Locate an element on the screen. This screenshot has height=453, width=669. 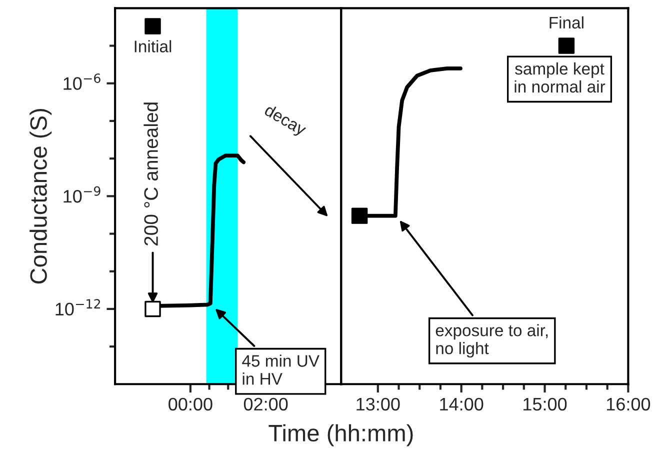
annotation: 200 °C annealed is located at coordinates (151, 174).